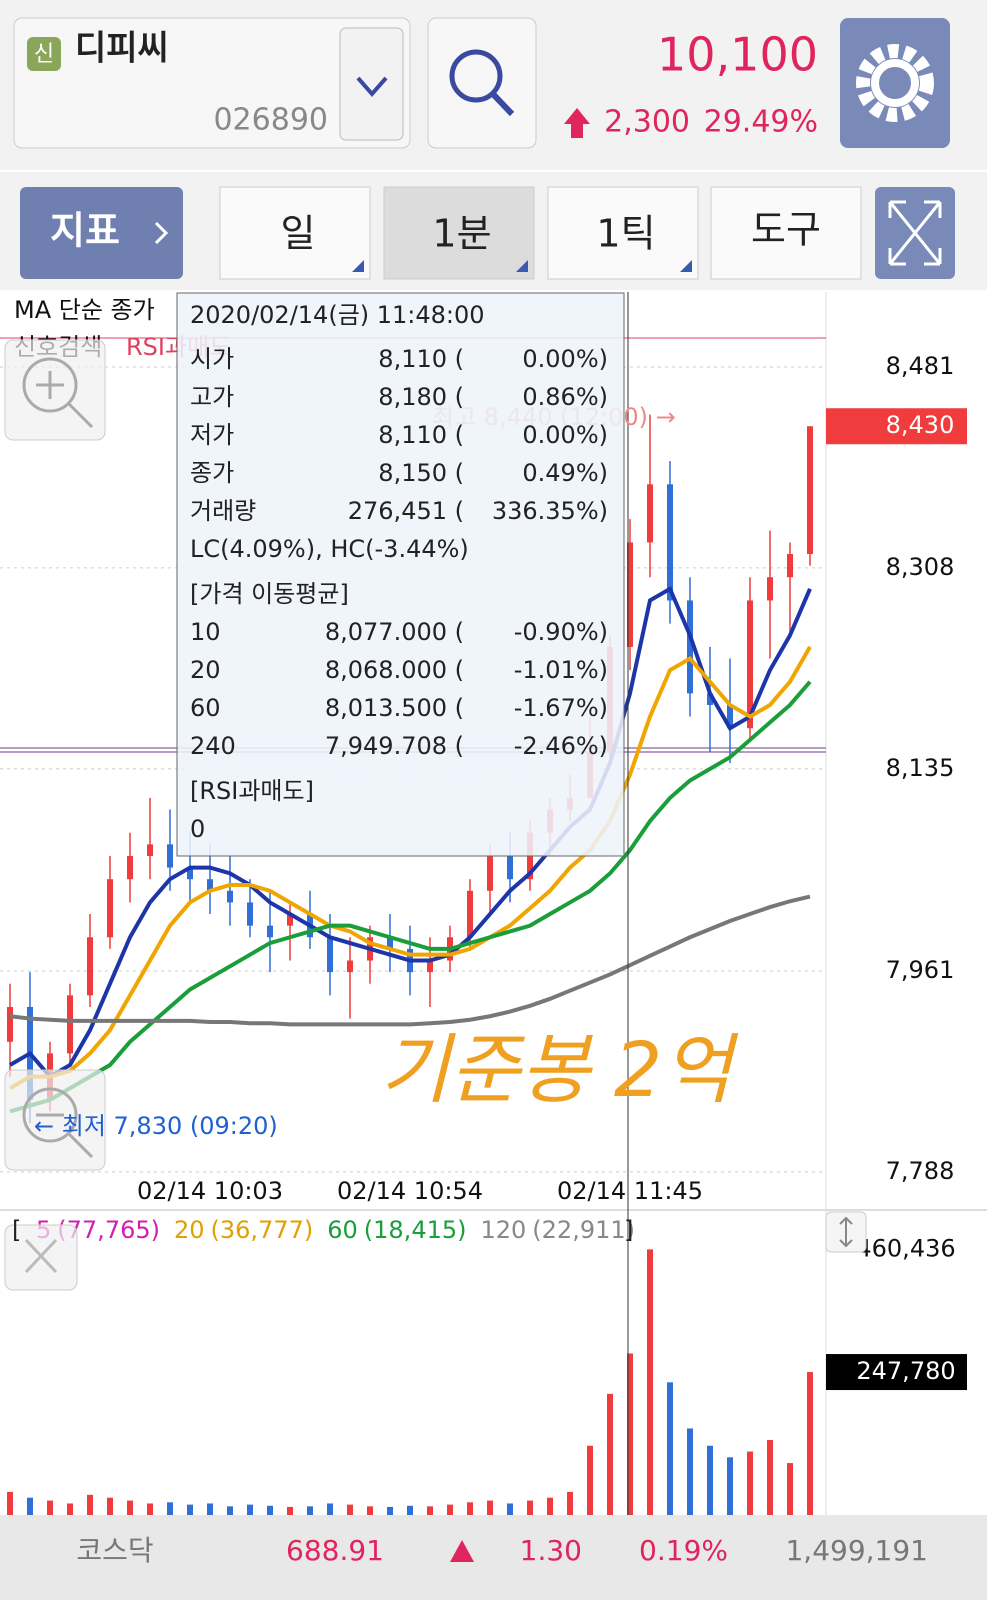 The height and width of the screenshot is (1600, 987). Describe the element at coordinates (565, 397) in the screenshot. I see `tooltip-pct: 0.86%)` at that location.